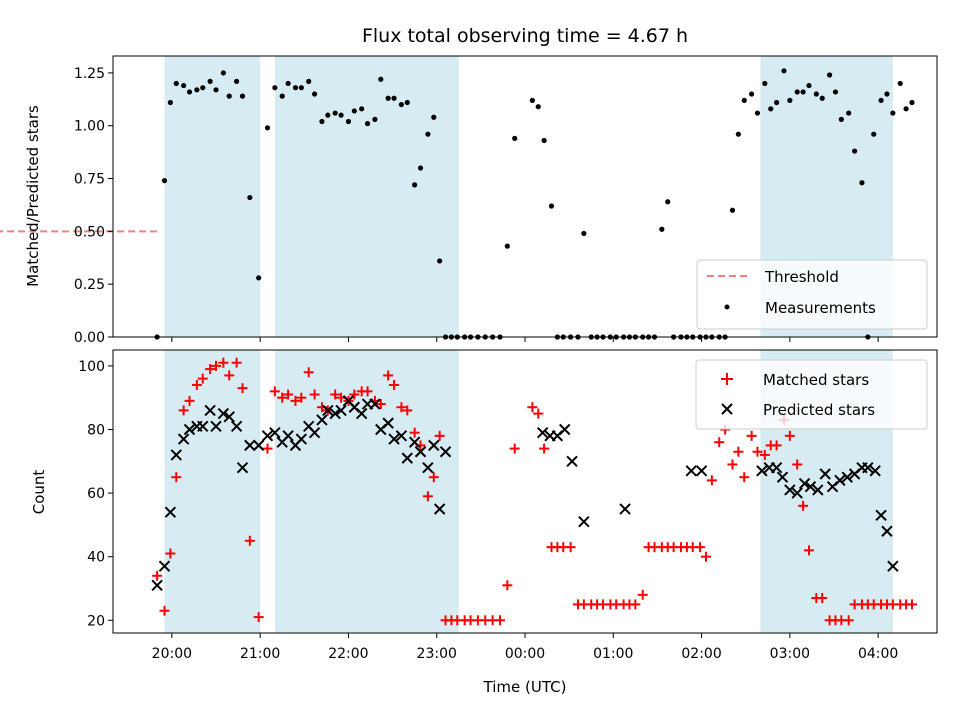 This screenshot has width=960, height=720. What do you see at coordinates (96, 621) in the screenshot?
I see `y-tick-label: 20` at bounding box center [96, 621].